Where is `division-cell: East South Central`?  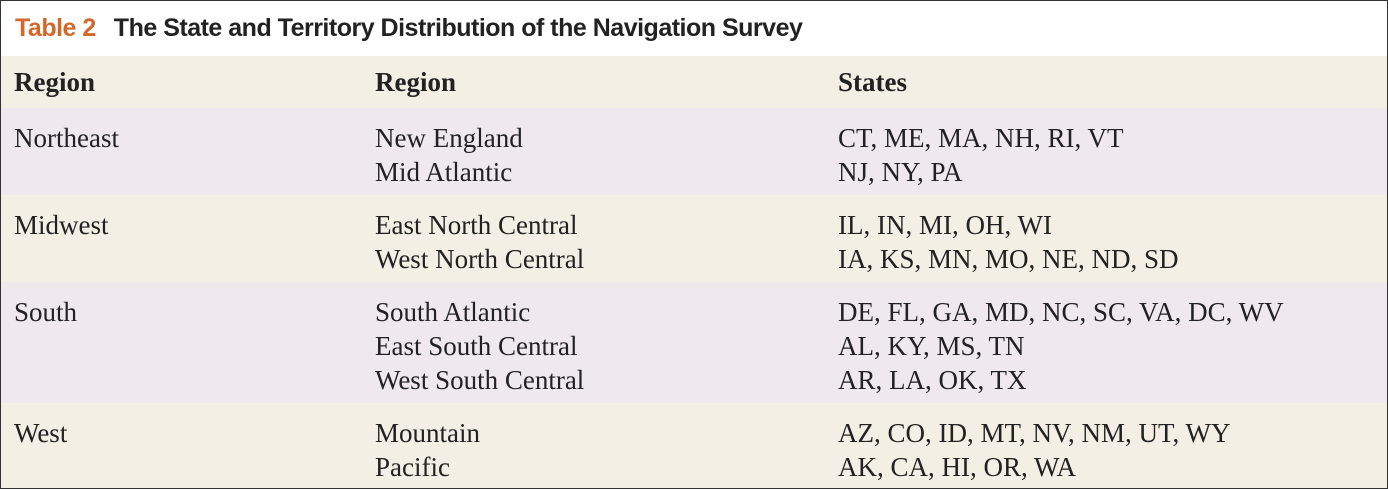
division-cell: East South Central is located at coordinates (476, 346).